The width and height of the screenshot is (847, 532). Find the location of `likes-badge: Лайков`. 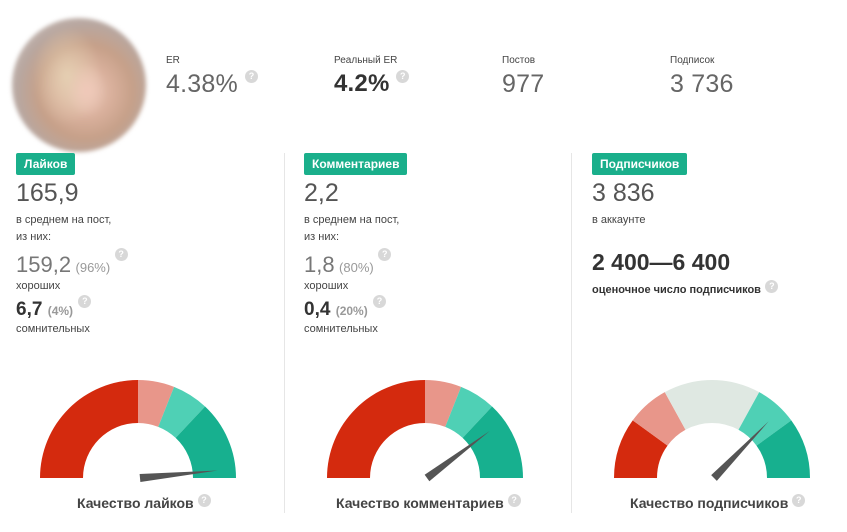

likes-badge: Лайков is located at coordinates (46, 164).